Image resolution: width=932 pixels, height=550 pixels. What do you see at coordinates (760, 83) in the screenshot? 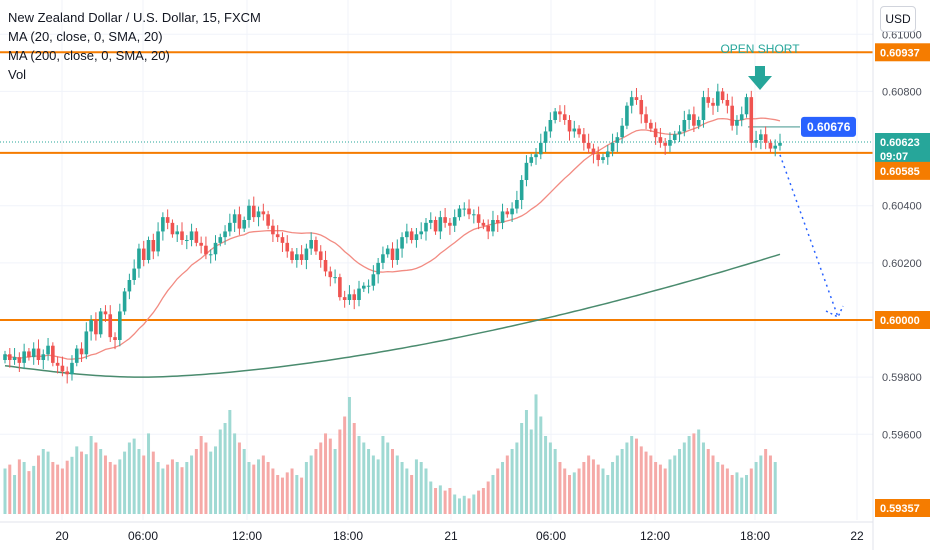
I see `down-arrow-icon` at bounding box center [760, 83].